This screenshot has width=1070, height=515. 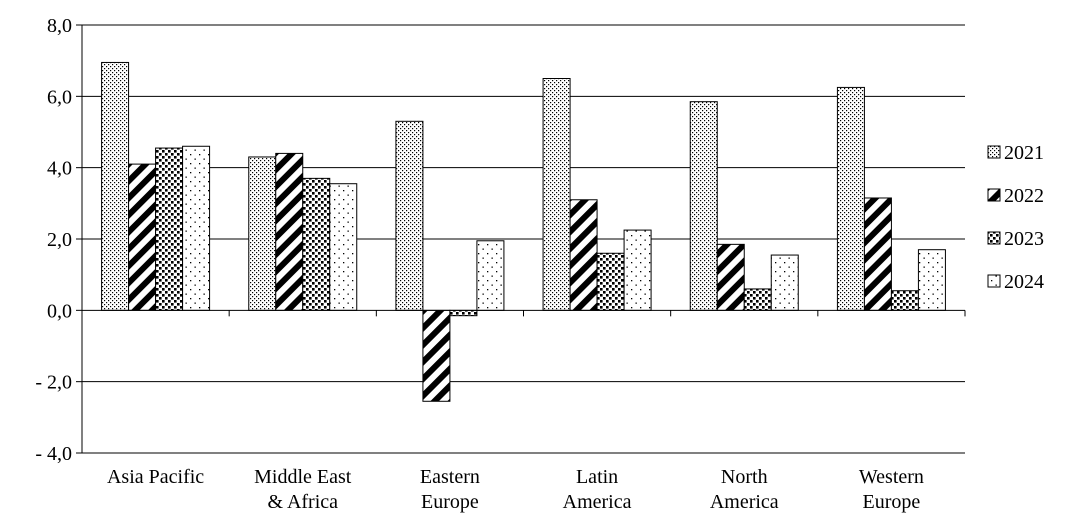 What do you see at coordinates (59, 240) in the screenshot?
I see `y-tick-label: 2,0` at bounding box center [59, 240].